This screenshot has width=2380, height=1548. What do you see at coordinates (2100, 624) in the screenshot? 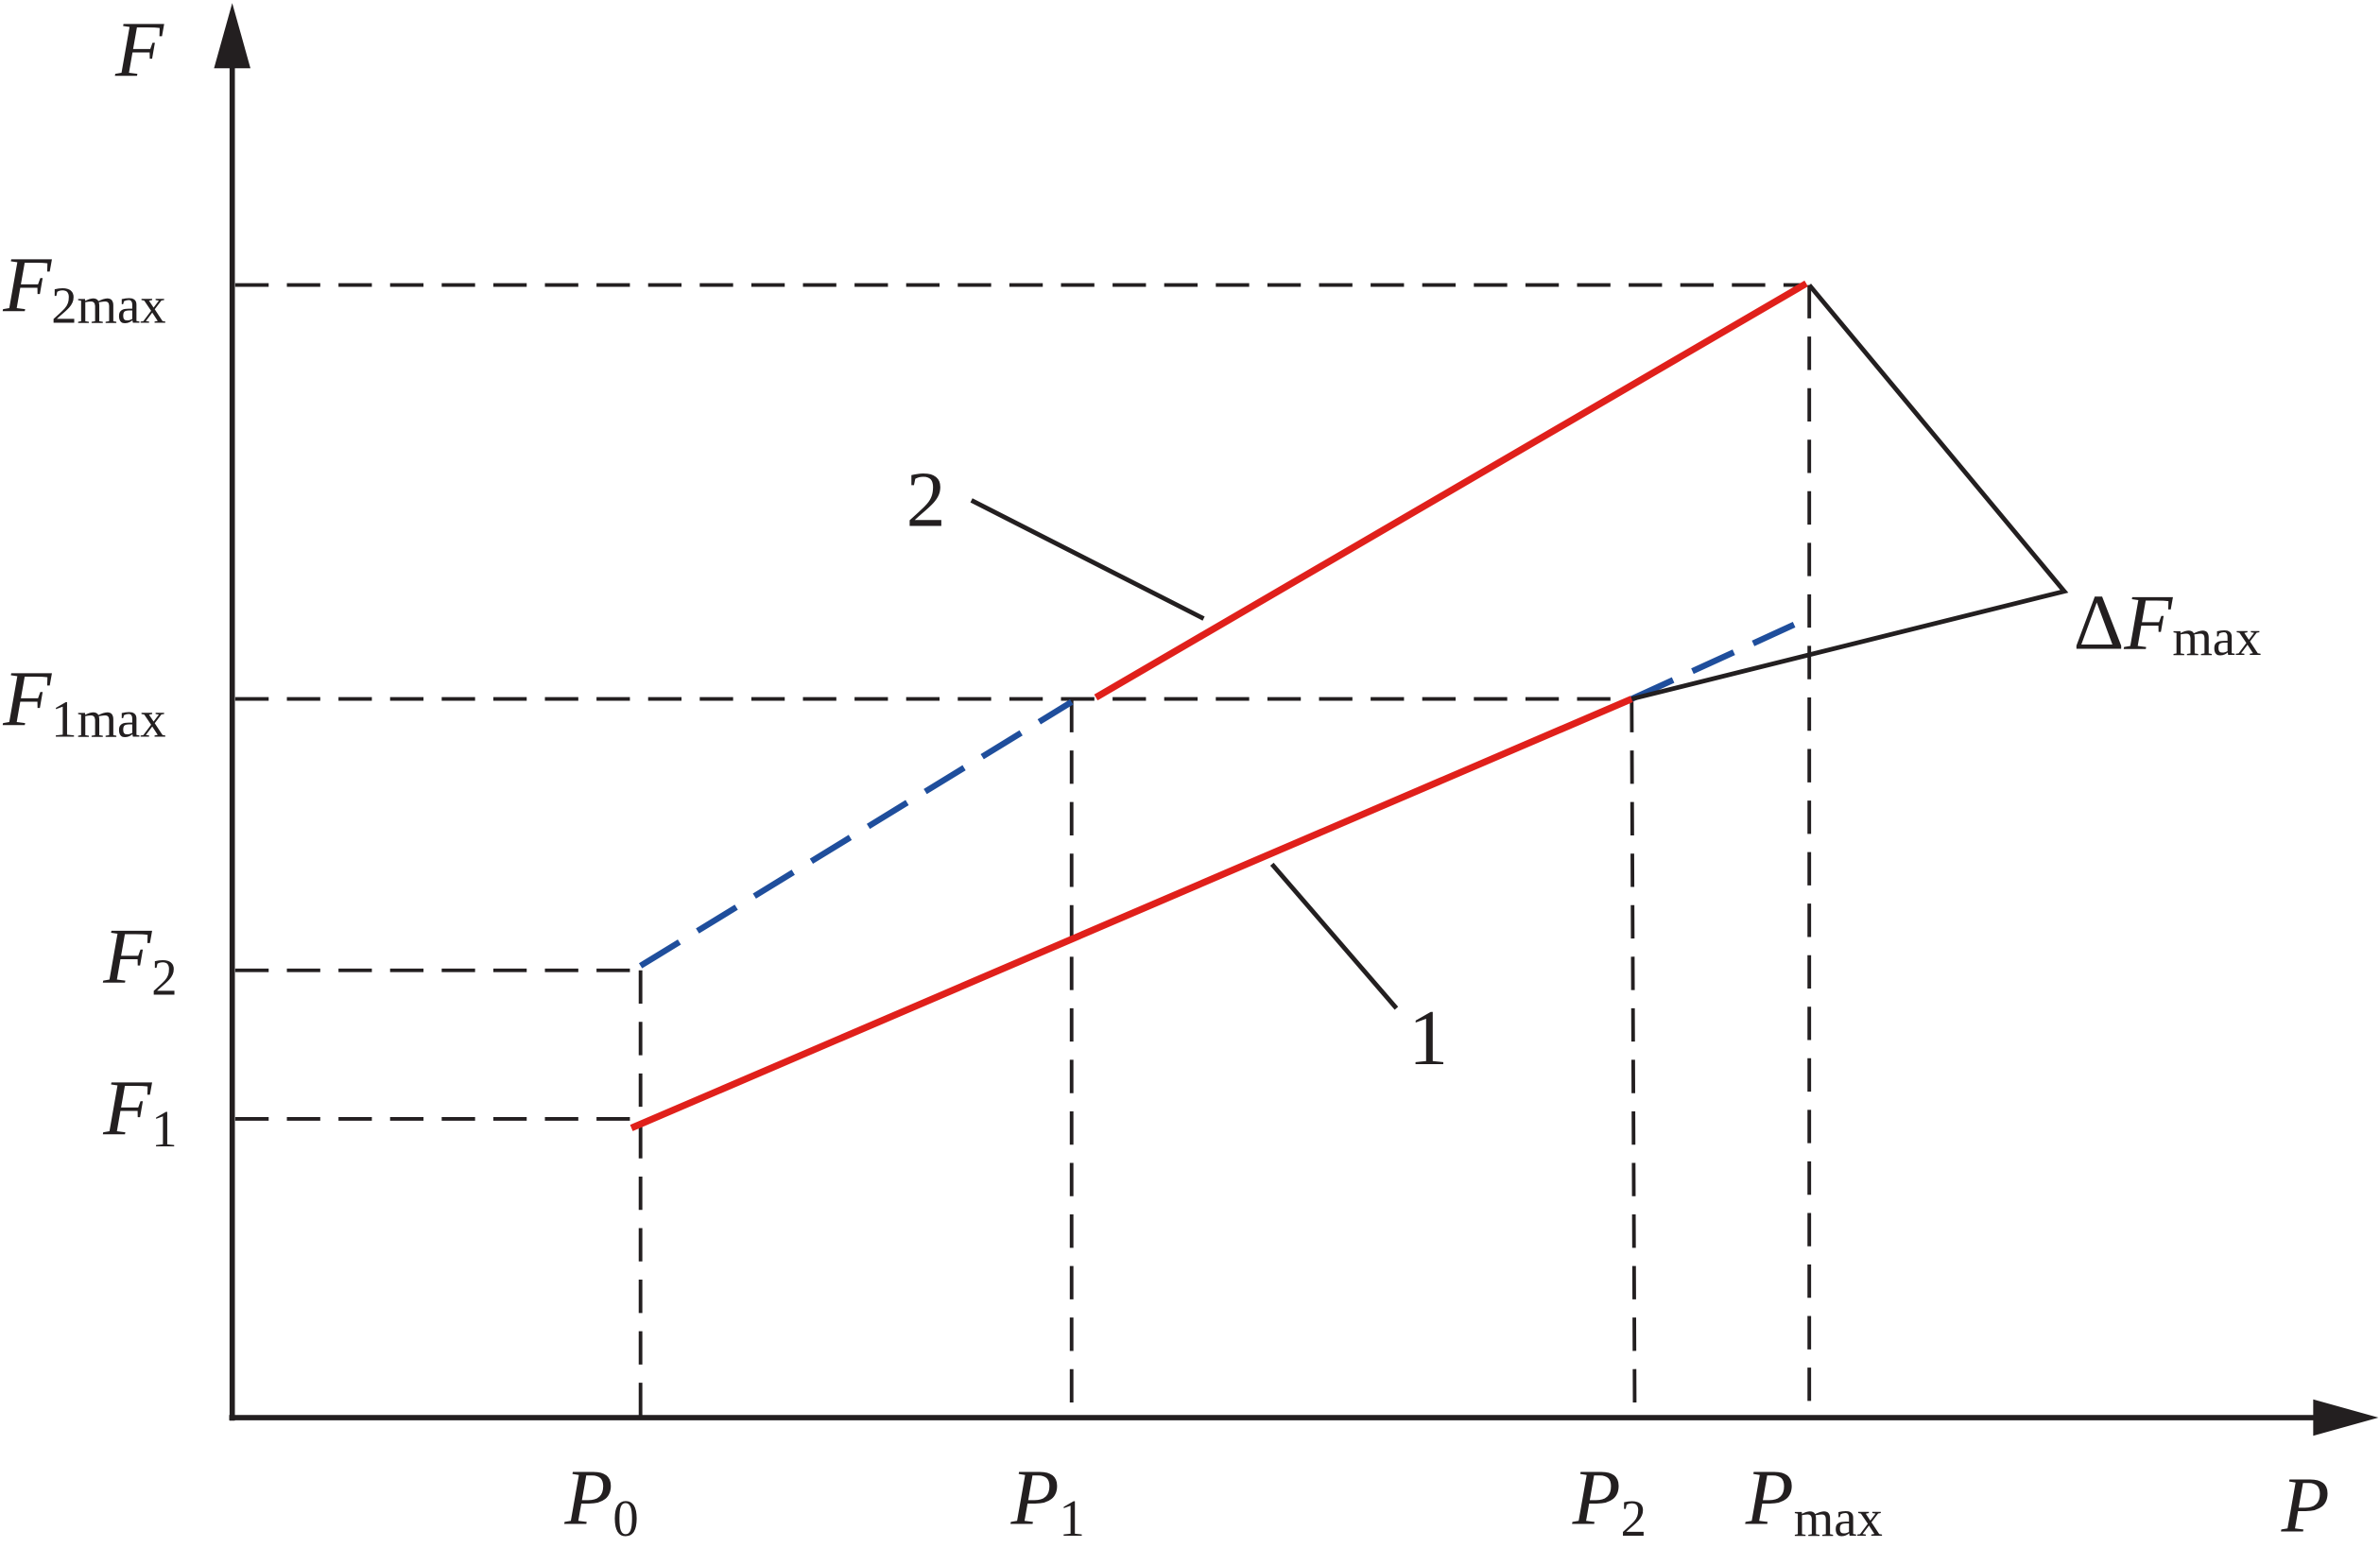
I see `prefix: Δ` at bounding box center [2100, 624].